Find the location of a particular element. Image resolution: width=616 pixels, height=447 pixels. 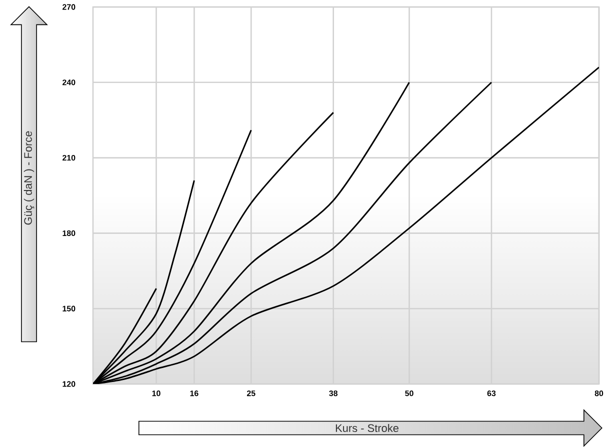

y-axis-title: Güç ( daN ) - Force is located at coordinates (29, 178).